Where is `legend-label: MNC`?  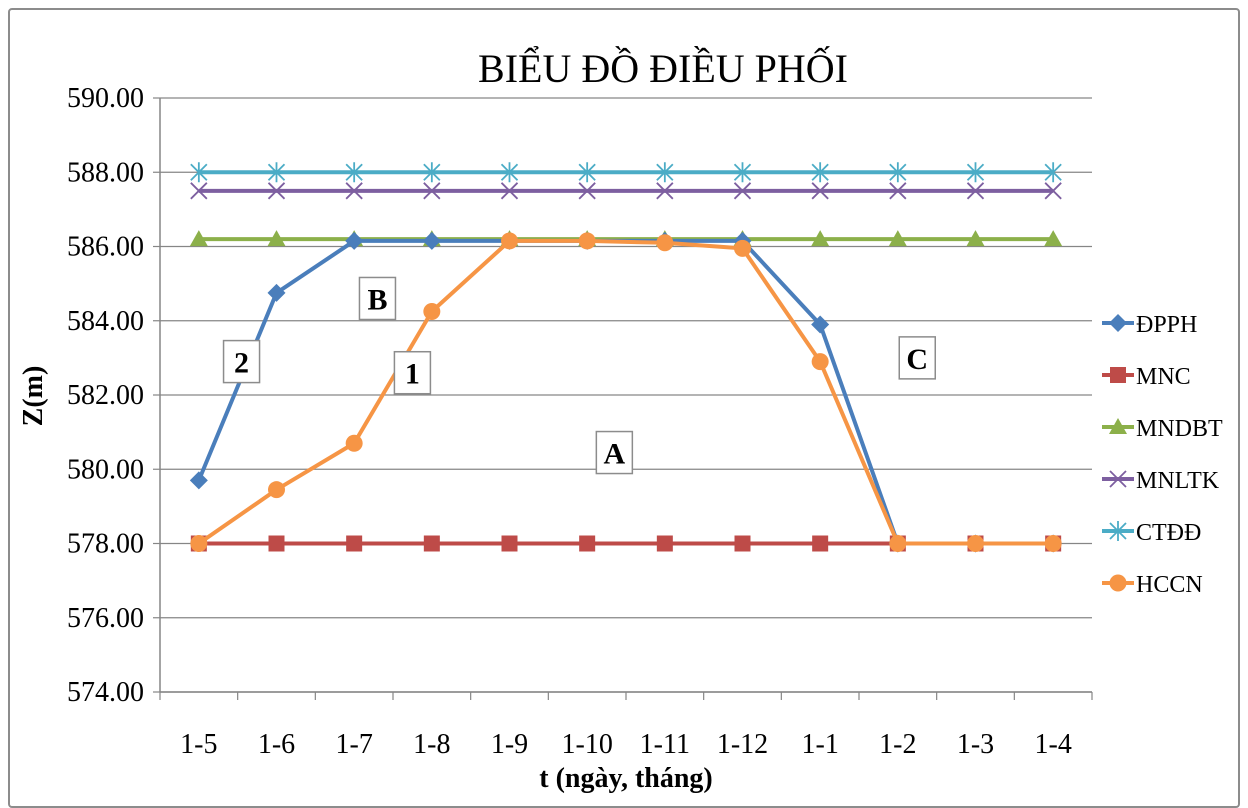
legend-label: MNC is located at coordinates (1163, 377).